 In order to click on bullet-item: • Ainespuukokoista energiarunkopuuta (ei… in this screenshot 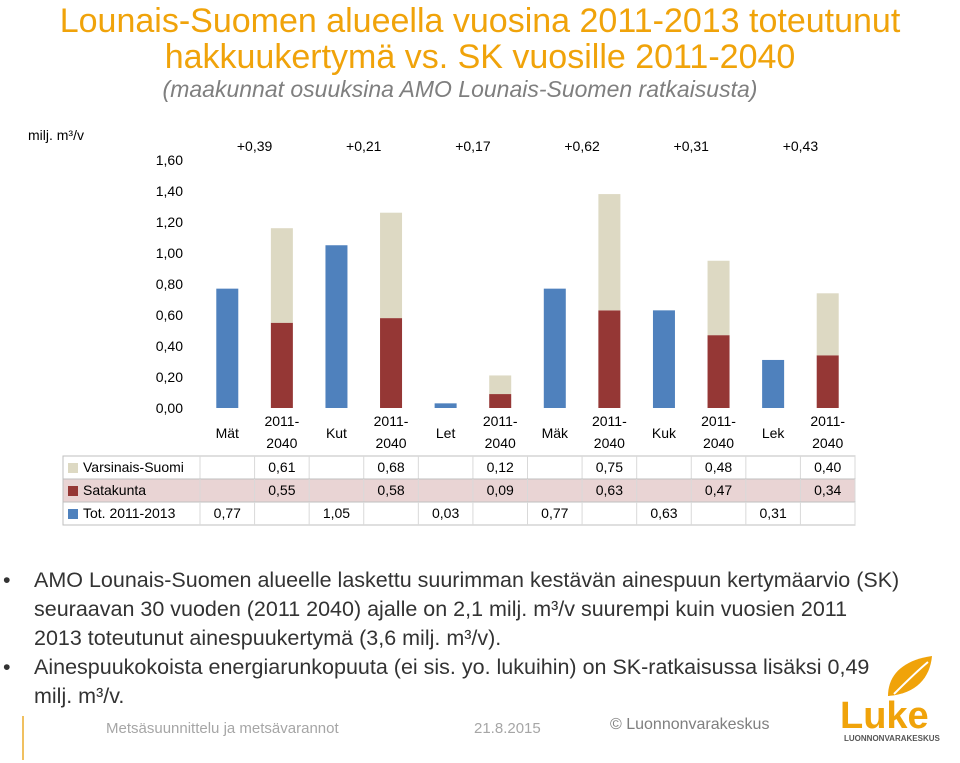, I will do `click(450, 682)`.